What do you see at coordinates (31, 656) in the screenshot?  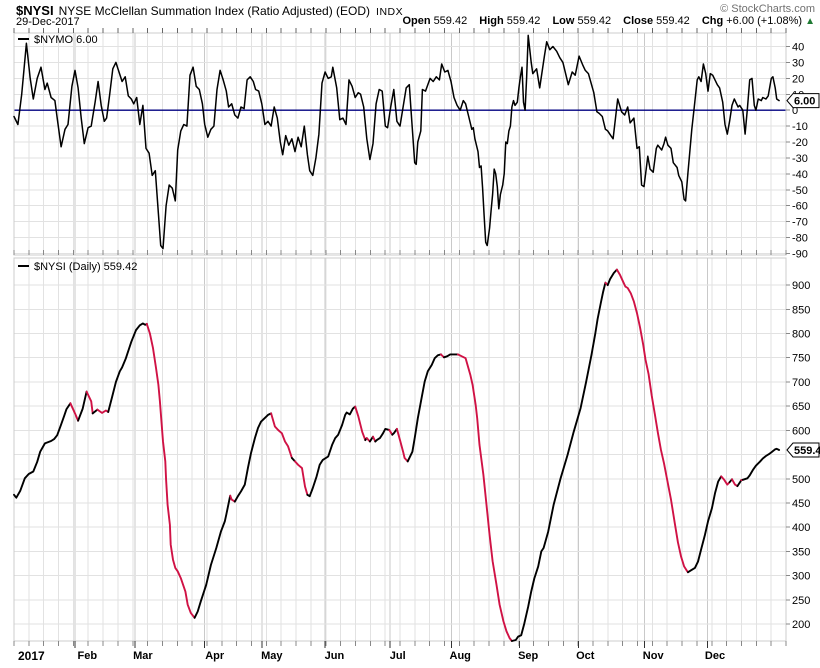 I see `x-axis-year-label: 2017` at bounding box center [31, 656].